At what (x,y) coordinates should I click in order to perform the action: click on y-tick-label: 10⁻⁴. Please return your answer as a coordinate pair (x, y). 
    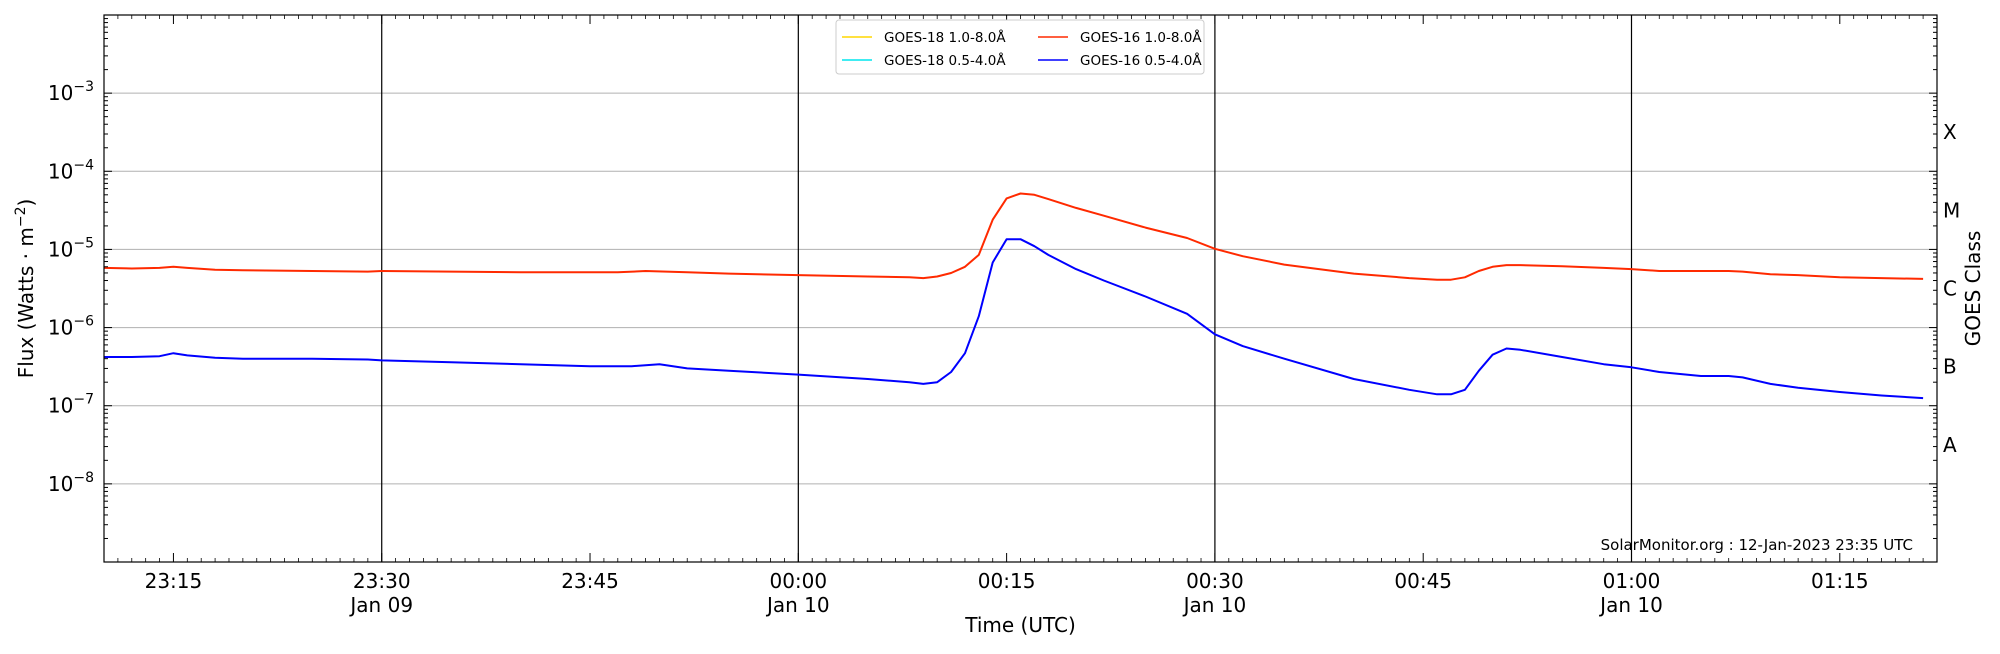
    Looking at the image, I should click on (71, 170).